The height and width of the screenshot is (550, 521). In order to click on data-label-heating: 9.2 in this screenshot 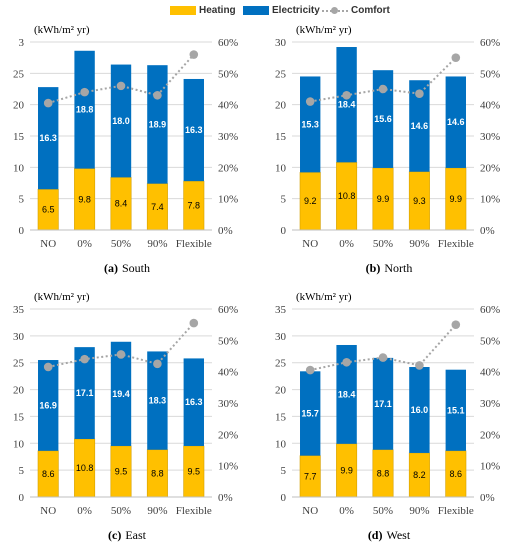, I will do `click(310, 201)`.